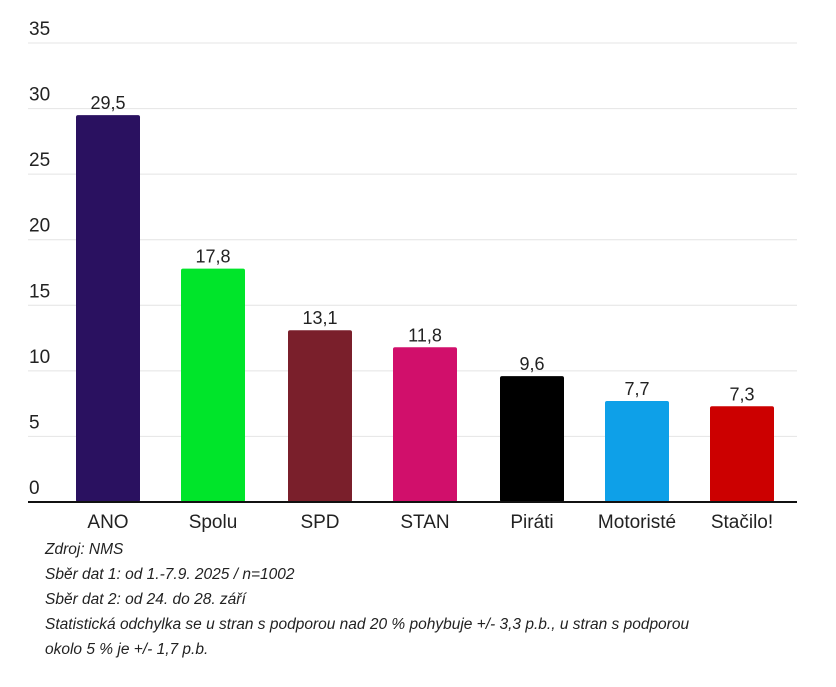 The image size is (836, 687). Describe the element at coordinates (170, 574) in the screenshot. I see `collection-note-1: Sběr dat 1: od 1.-7.9. 2025 / n=1002` at that location.